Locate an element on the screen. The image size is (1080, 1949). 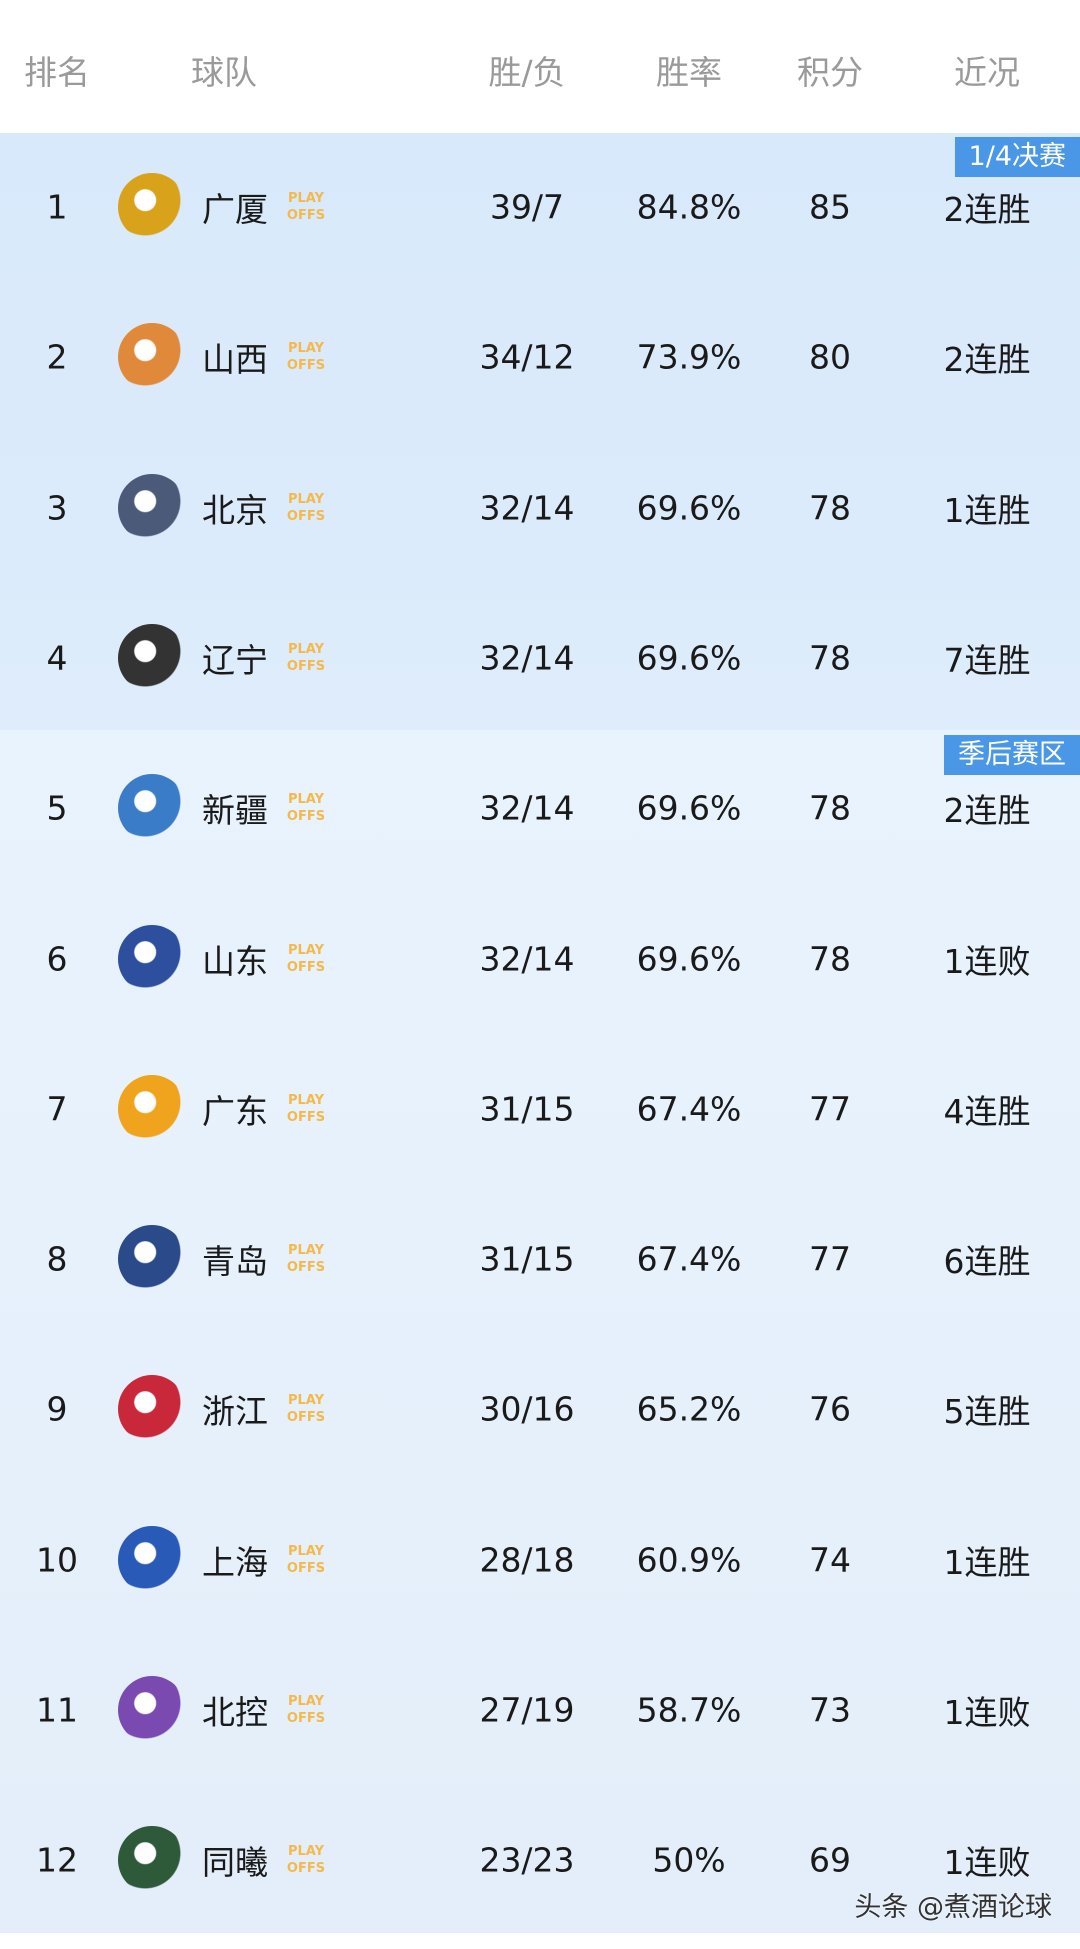
standings-row: 9 浙江 PLAY OFFS 30/16 65.2% 76 5连胜 is located at coordinates (540, 1409).